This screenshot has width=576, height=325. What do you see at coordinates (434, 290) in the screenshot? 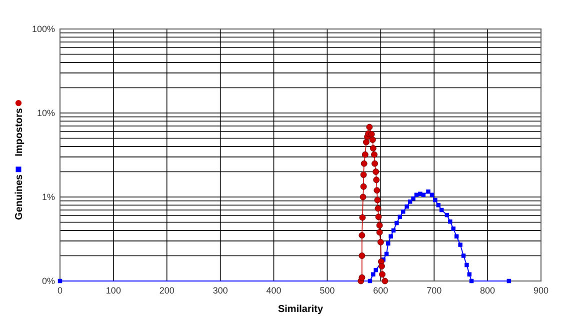
I see `x-tick-label: 700` at bounding box center [434, 290].